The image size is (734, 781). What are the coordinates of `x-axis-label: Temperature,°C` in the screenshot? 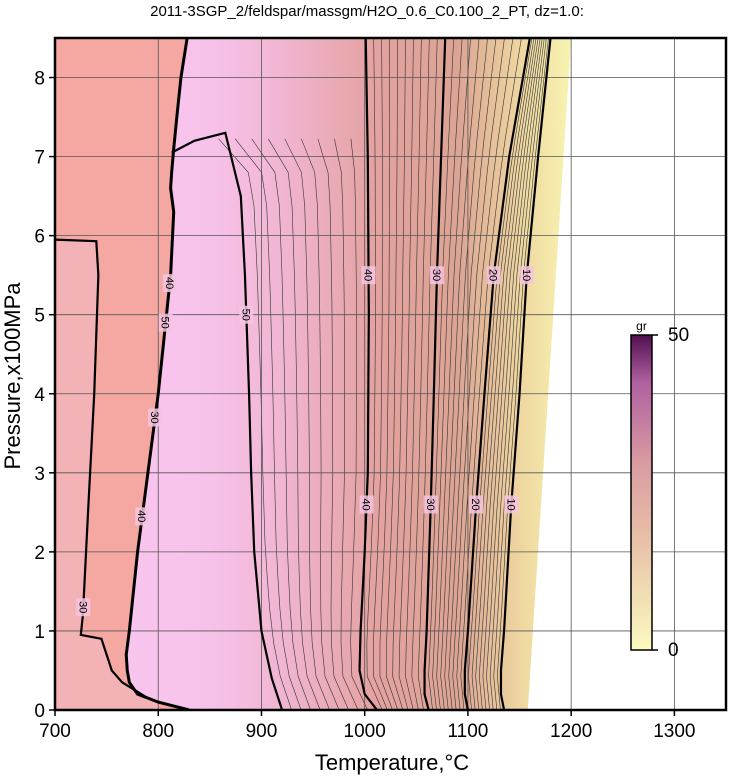 It's located at (392, 762).